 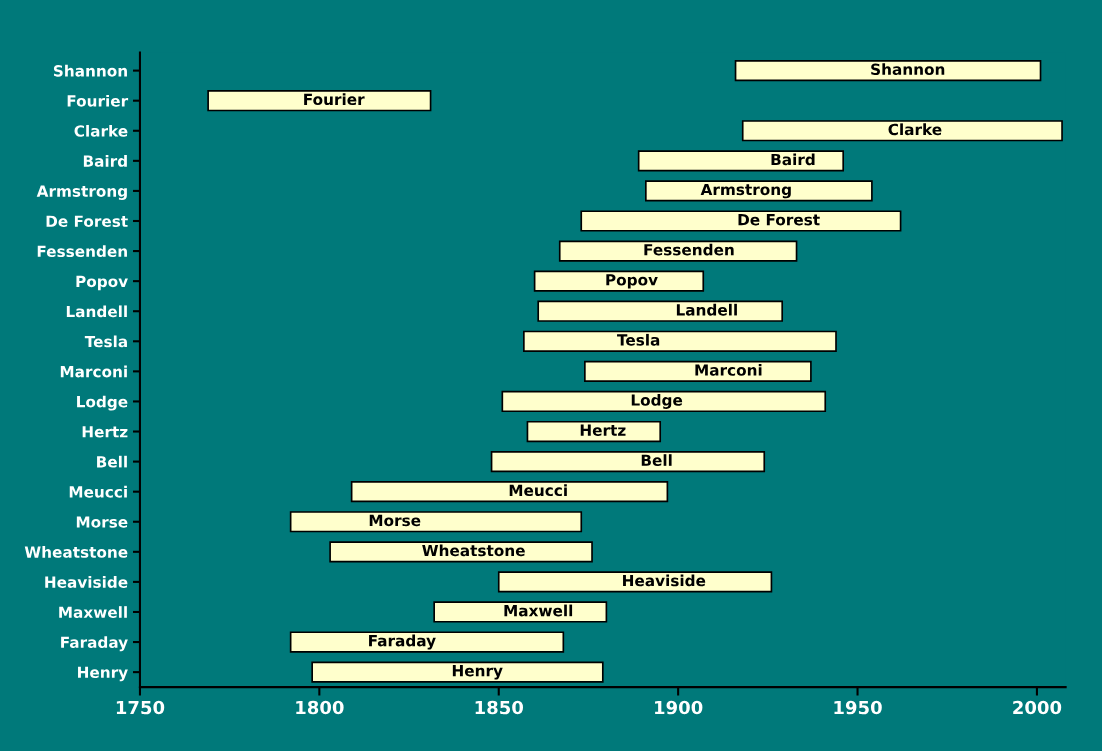 What do you see at coordinates (689, 249) in the screenshot?
I see `annotation: Fessenden` at bounding box center [689, 249].